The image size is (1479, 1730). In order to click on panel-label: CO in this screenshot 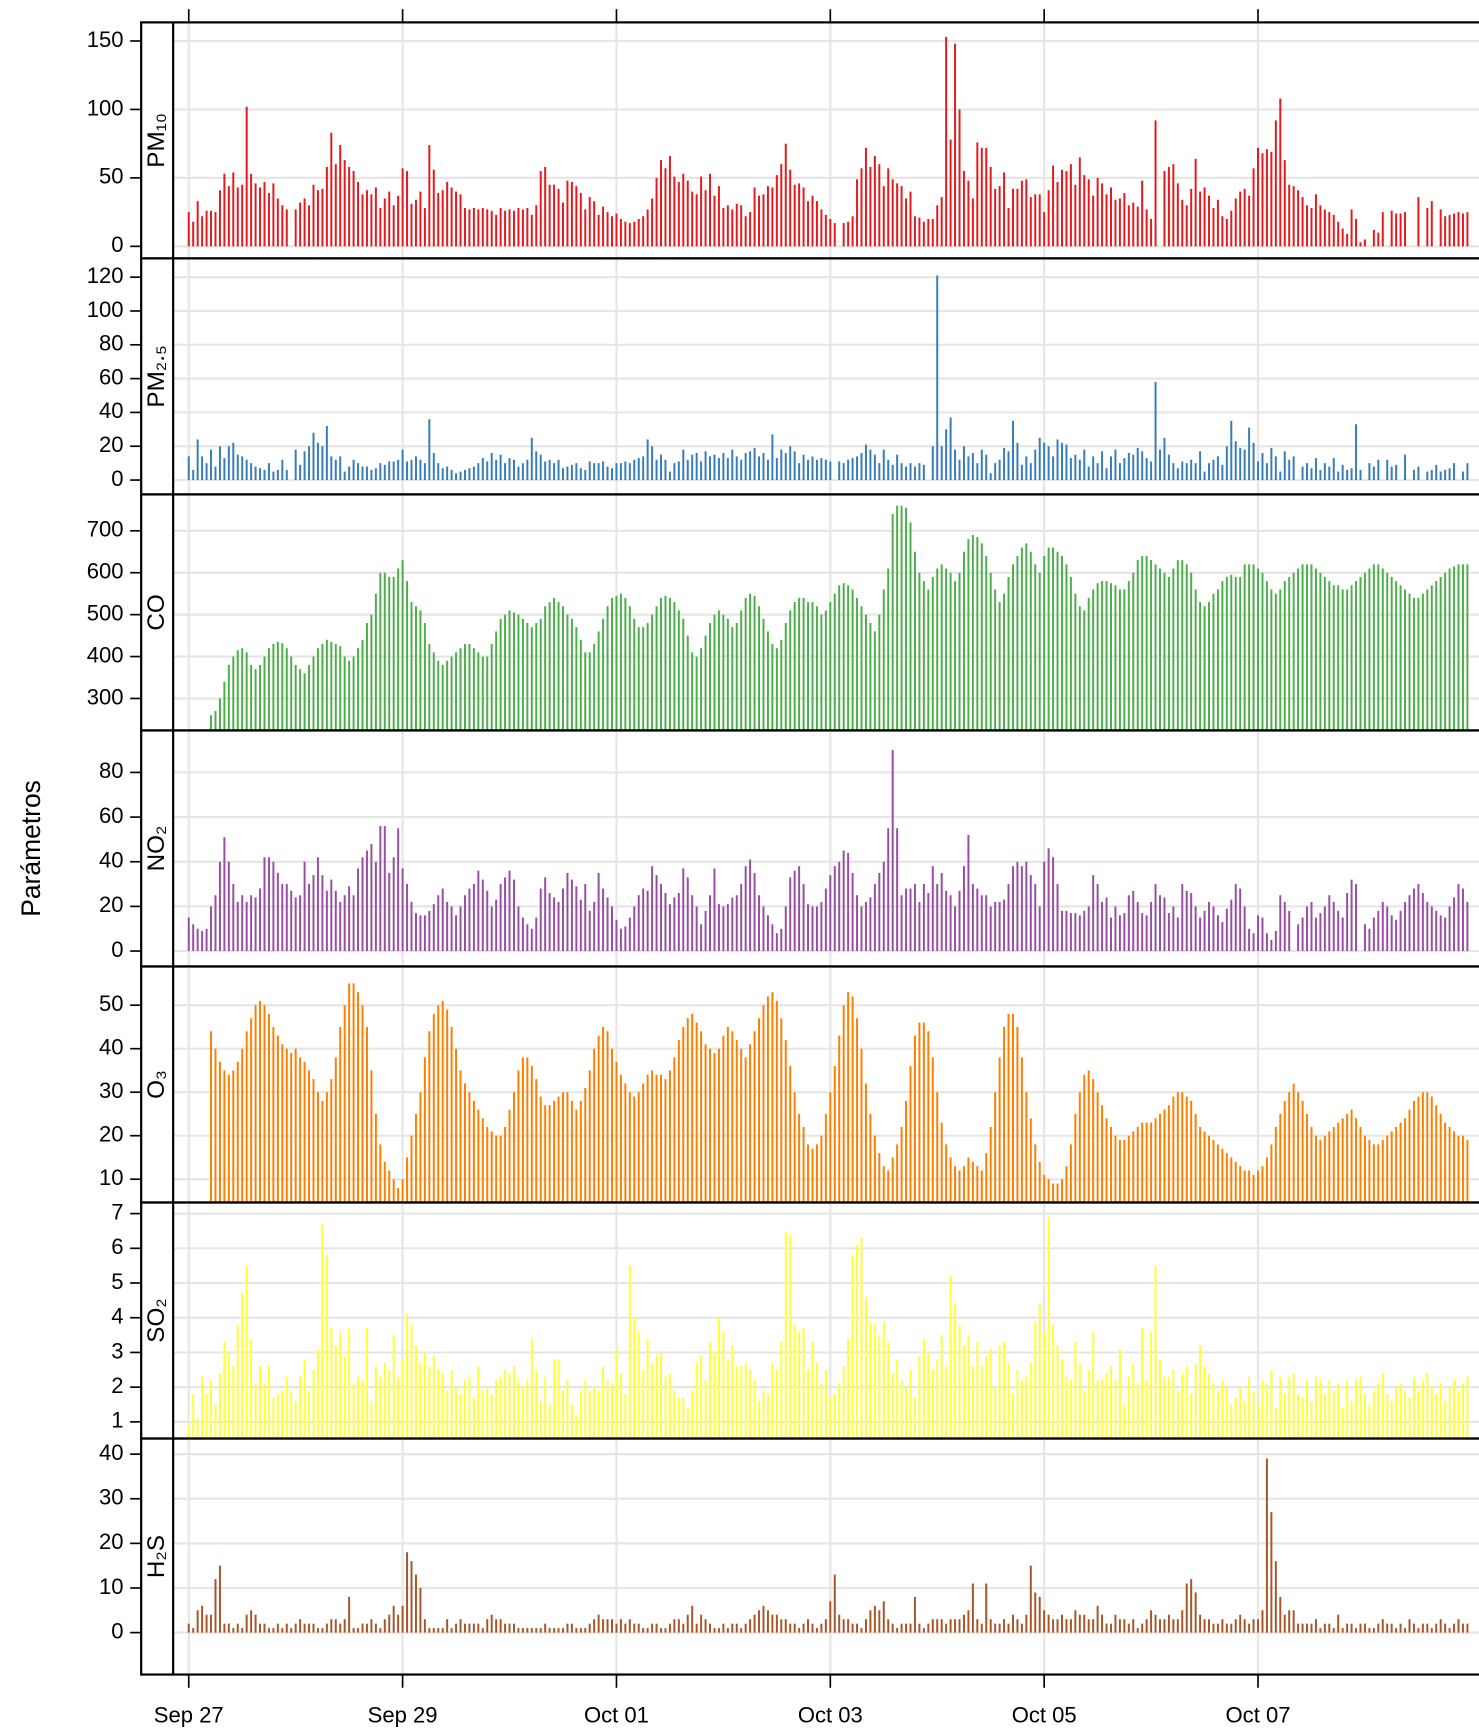, I will do `click(156, 612)`.